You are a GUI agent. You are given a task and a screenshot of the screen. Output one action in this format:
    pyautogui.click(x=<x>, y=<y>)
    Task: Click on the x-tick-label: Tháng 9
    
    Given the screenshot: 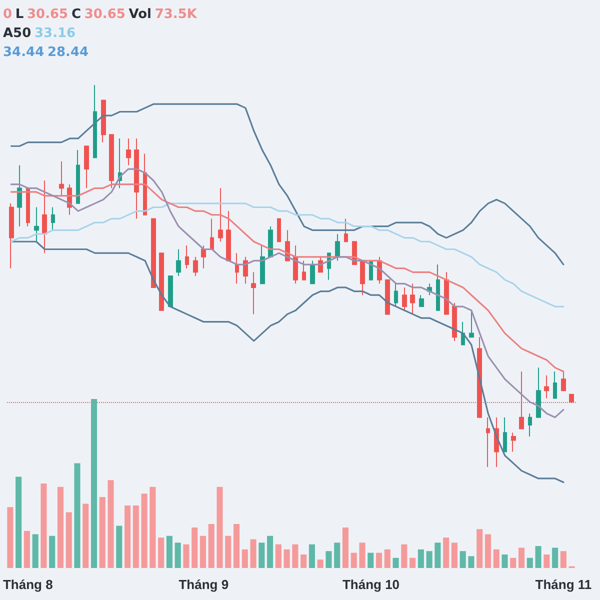 What is the action you would take?
    pyautogui.click(x=203, y=584)
    